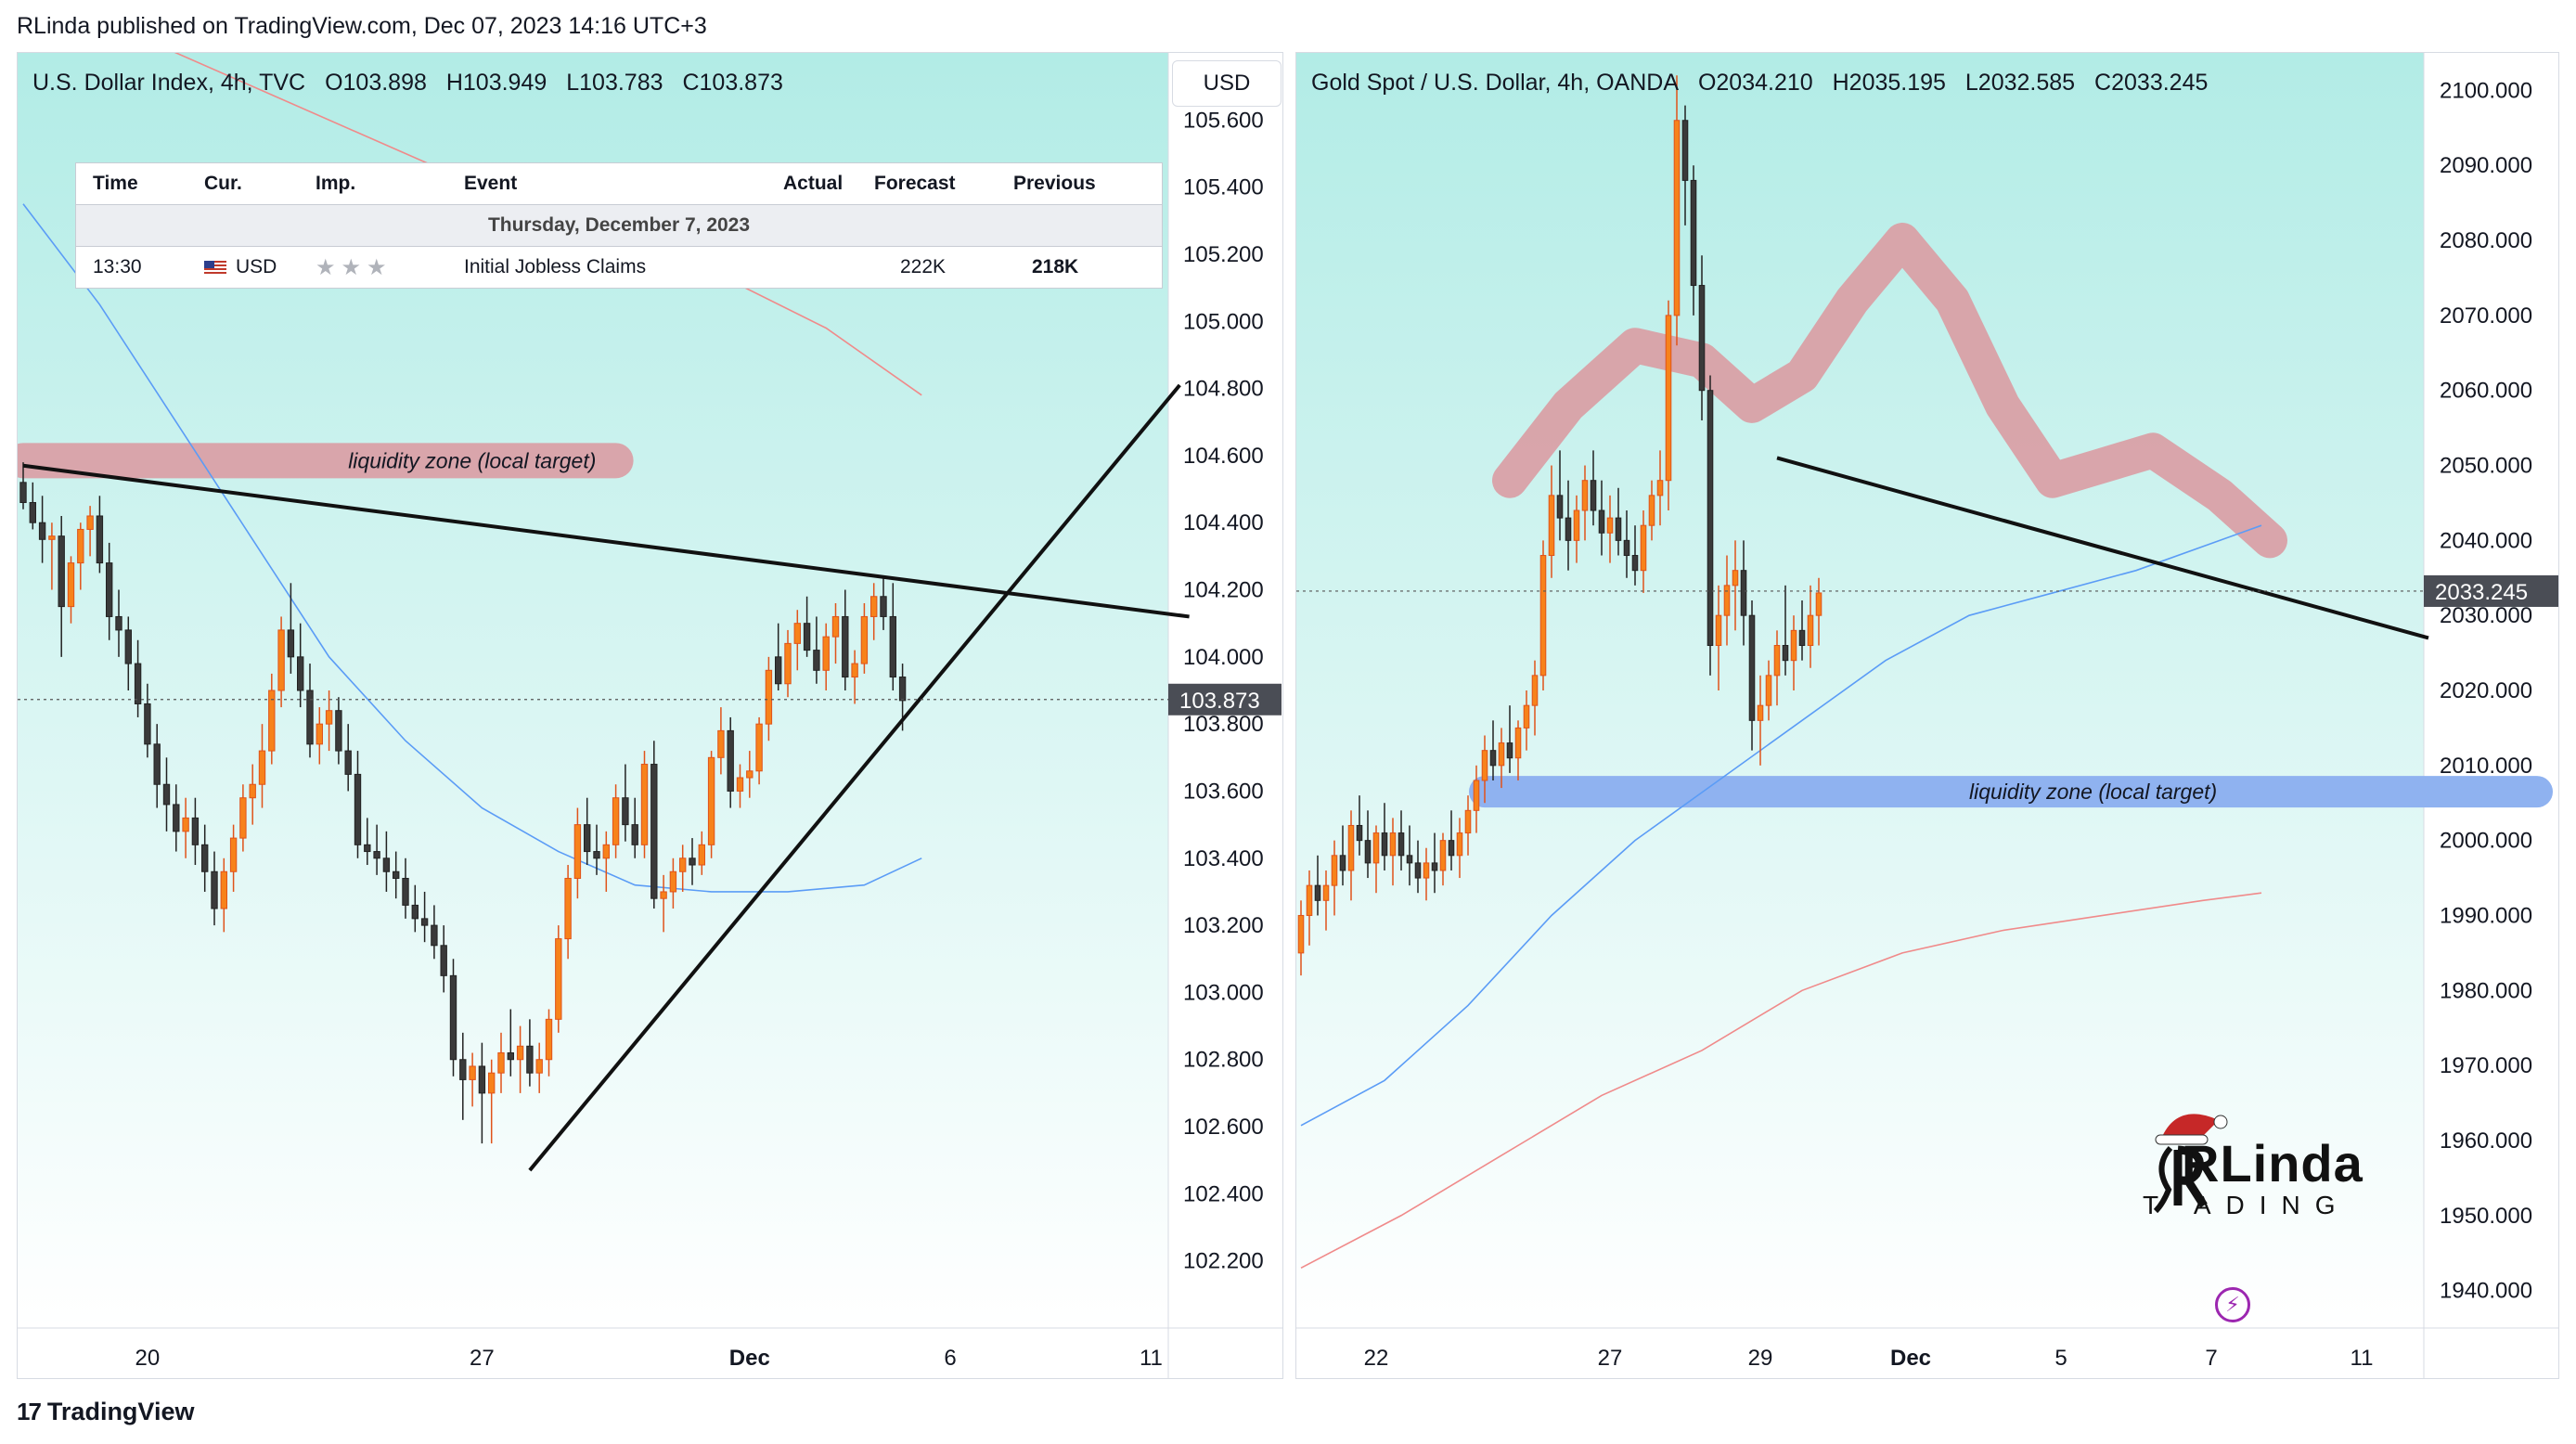  I want to click on head-and-shoulders-curve, so click(1889, 391).